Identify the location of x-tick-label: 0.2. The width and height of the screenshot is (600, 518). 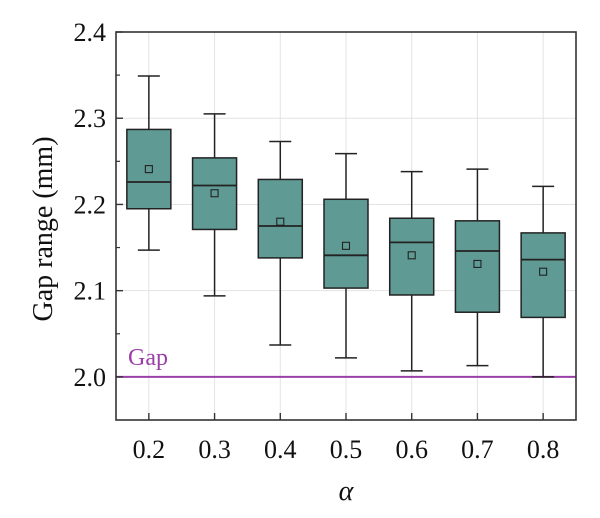
(149, 449).